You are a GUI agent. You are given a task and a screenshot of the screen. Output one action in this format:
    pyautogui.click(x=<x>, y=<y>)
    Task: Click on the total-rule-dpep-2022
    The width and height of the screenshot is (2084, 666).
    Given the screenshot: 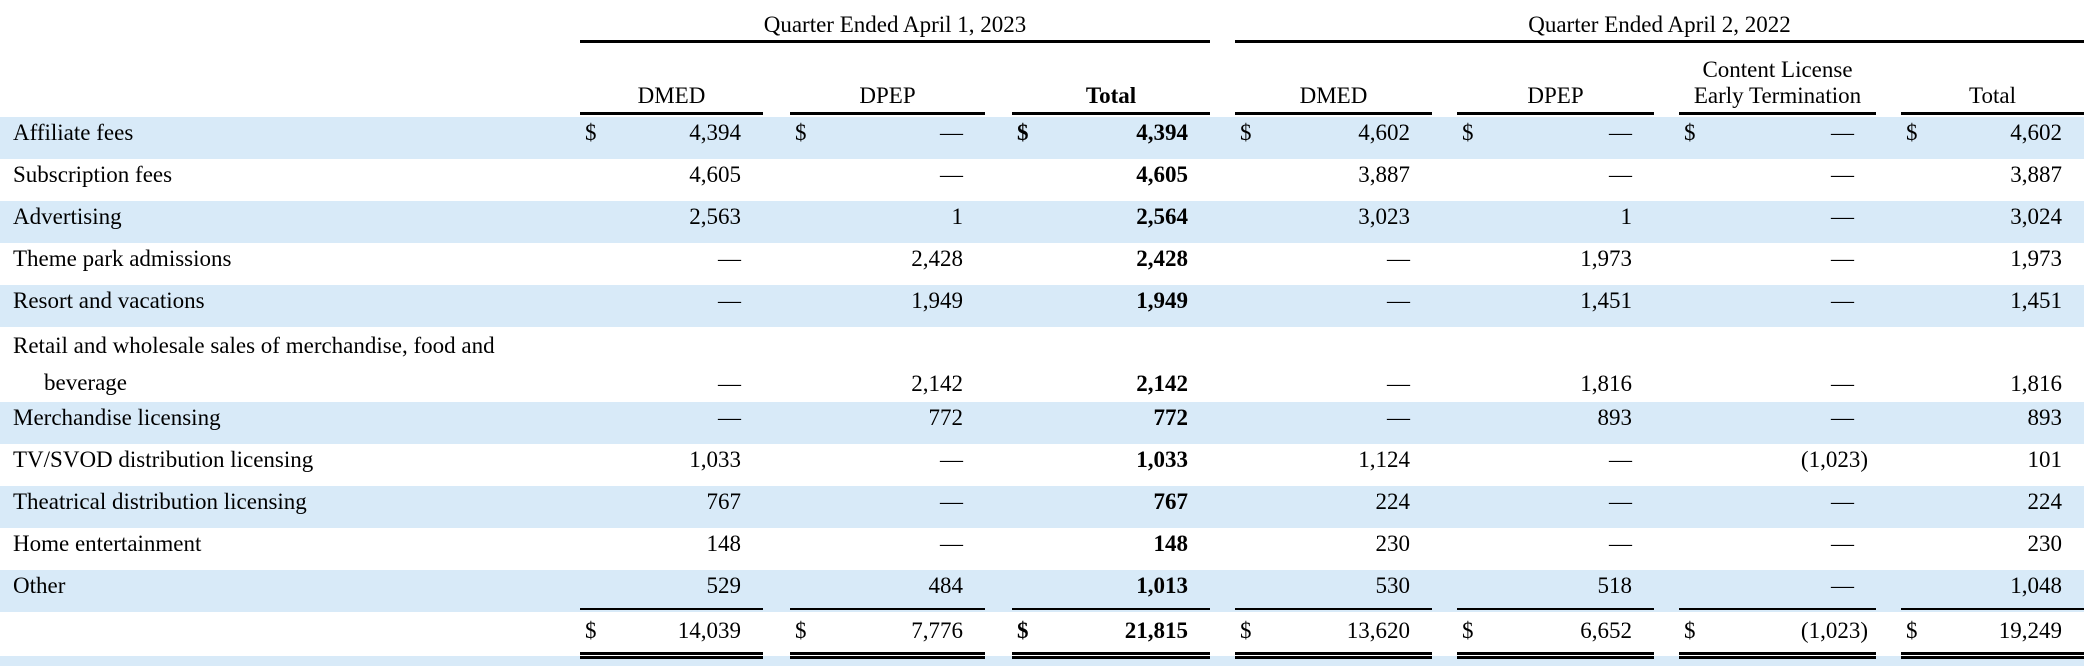 What is the action you would take?
    pyautogui.click(x=1555, y=609)
    